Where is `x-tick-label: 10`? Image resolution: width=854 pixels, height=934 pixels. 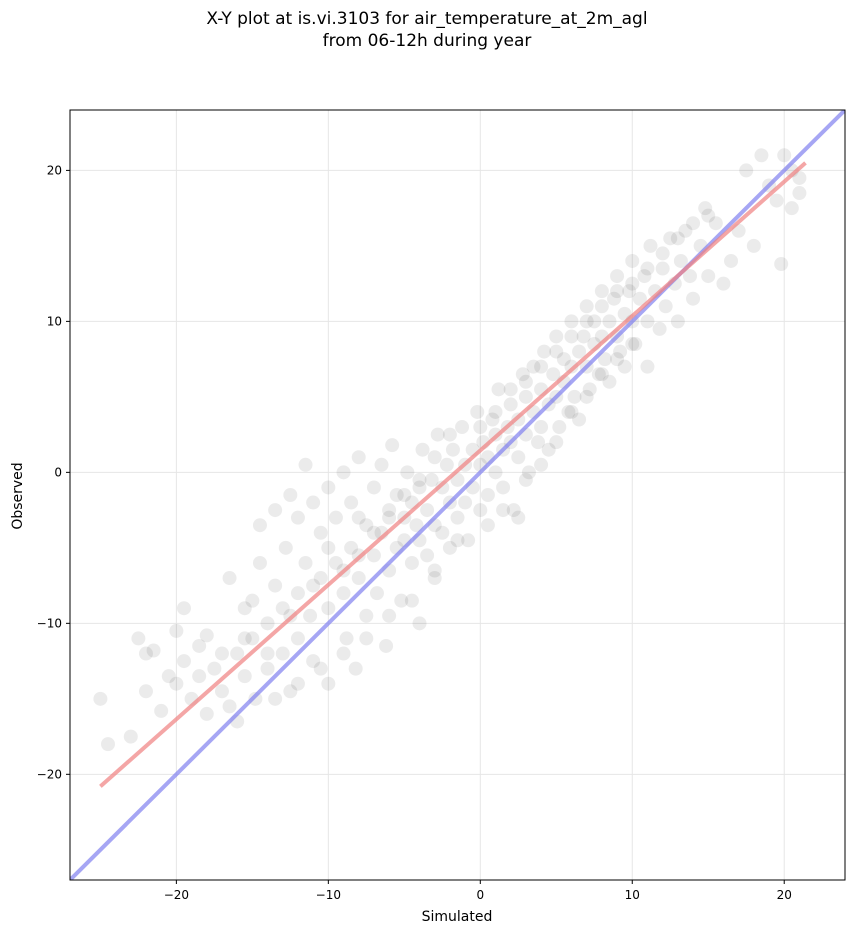
x-tick-label: 10 is located at coordinates (632, 895).